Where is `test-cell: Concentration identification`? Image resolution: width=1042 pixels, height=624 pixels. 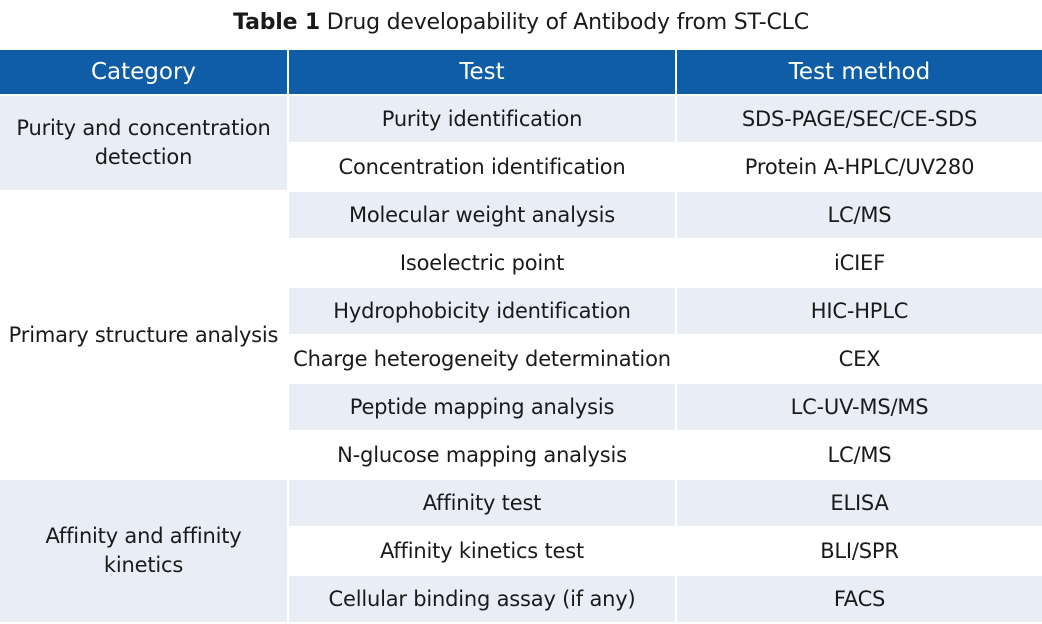 test-cell: Concentration identification is located at coordinates (482, 166).